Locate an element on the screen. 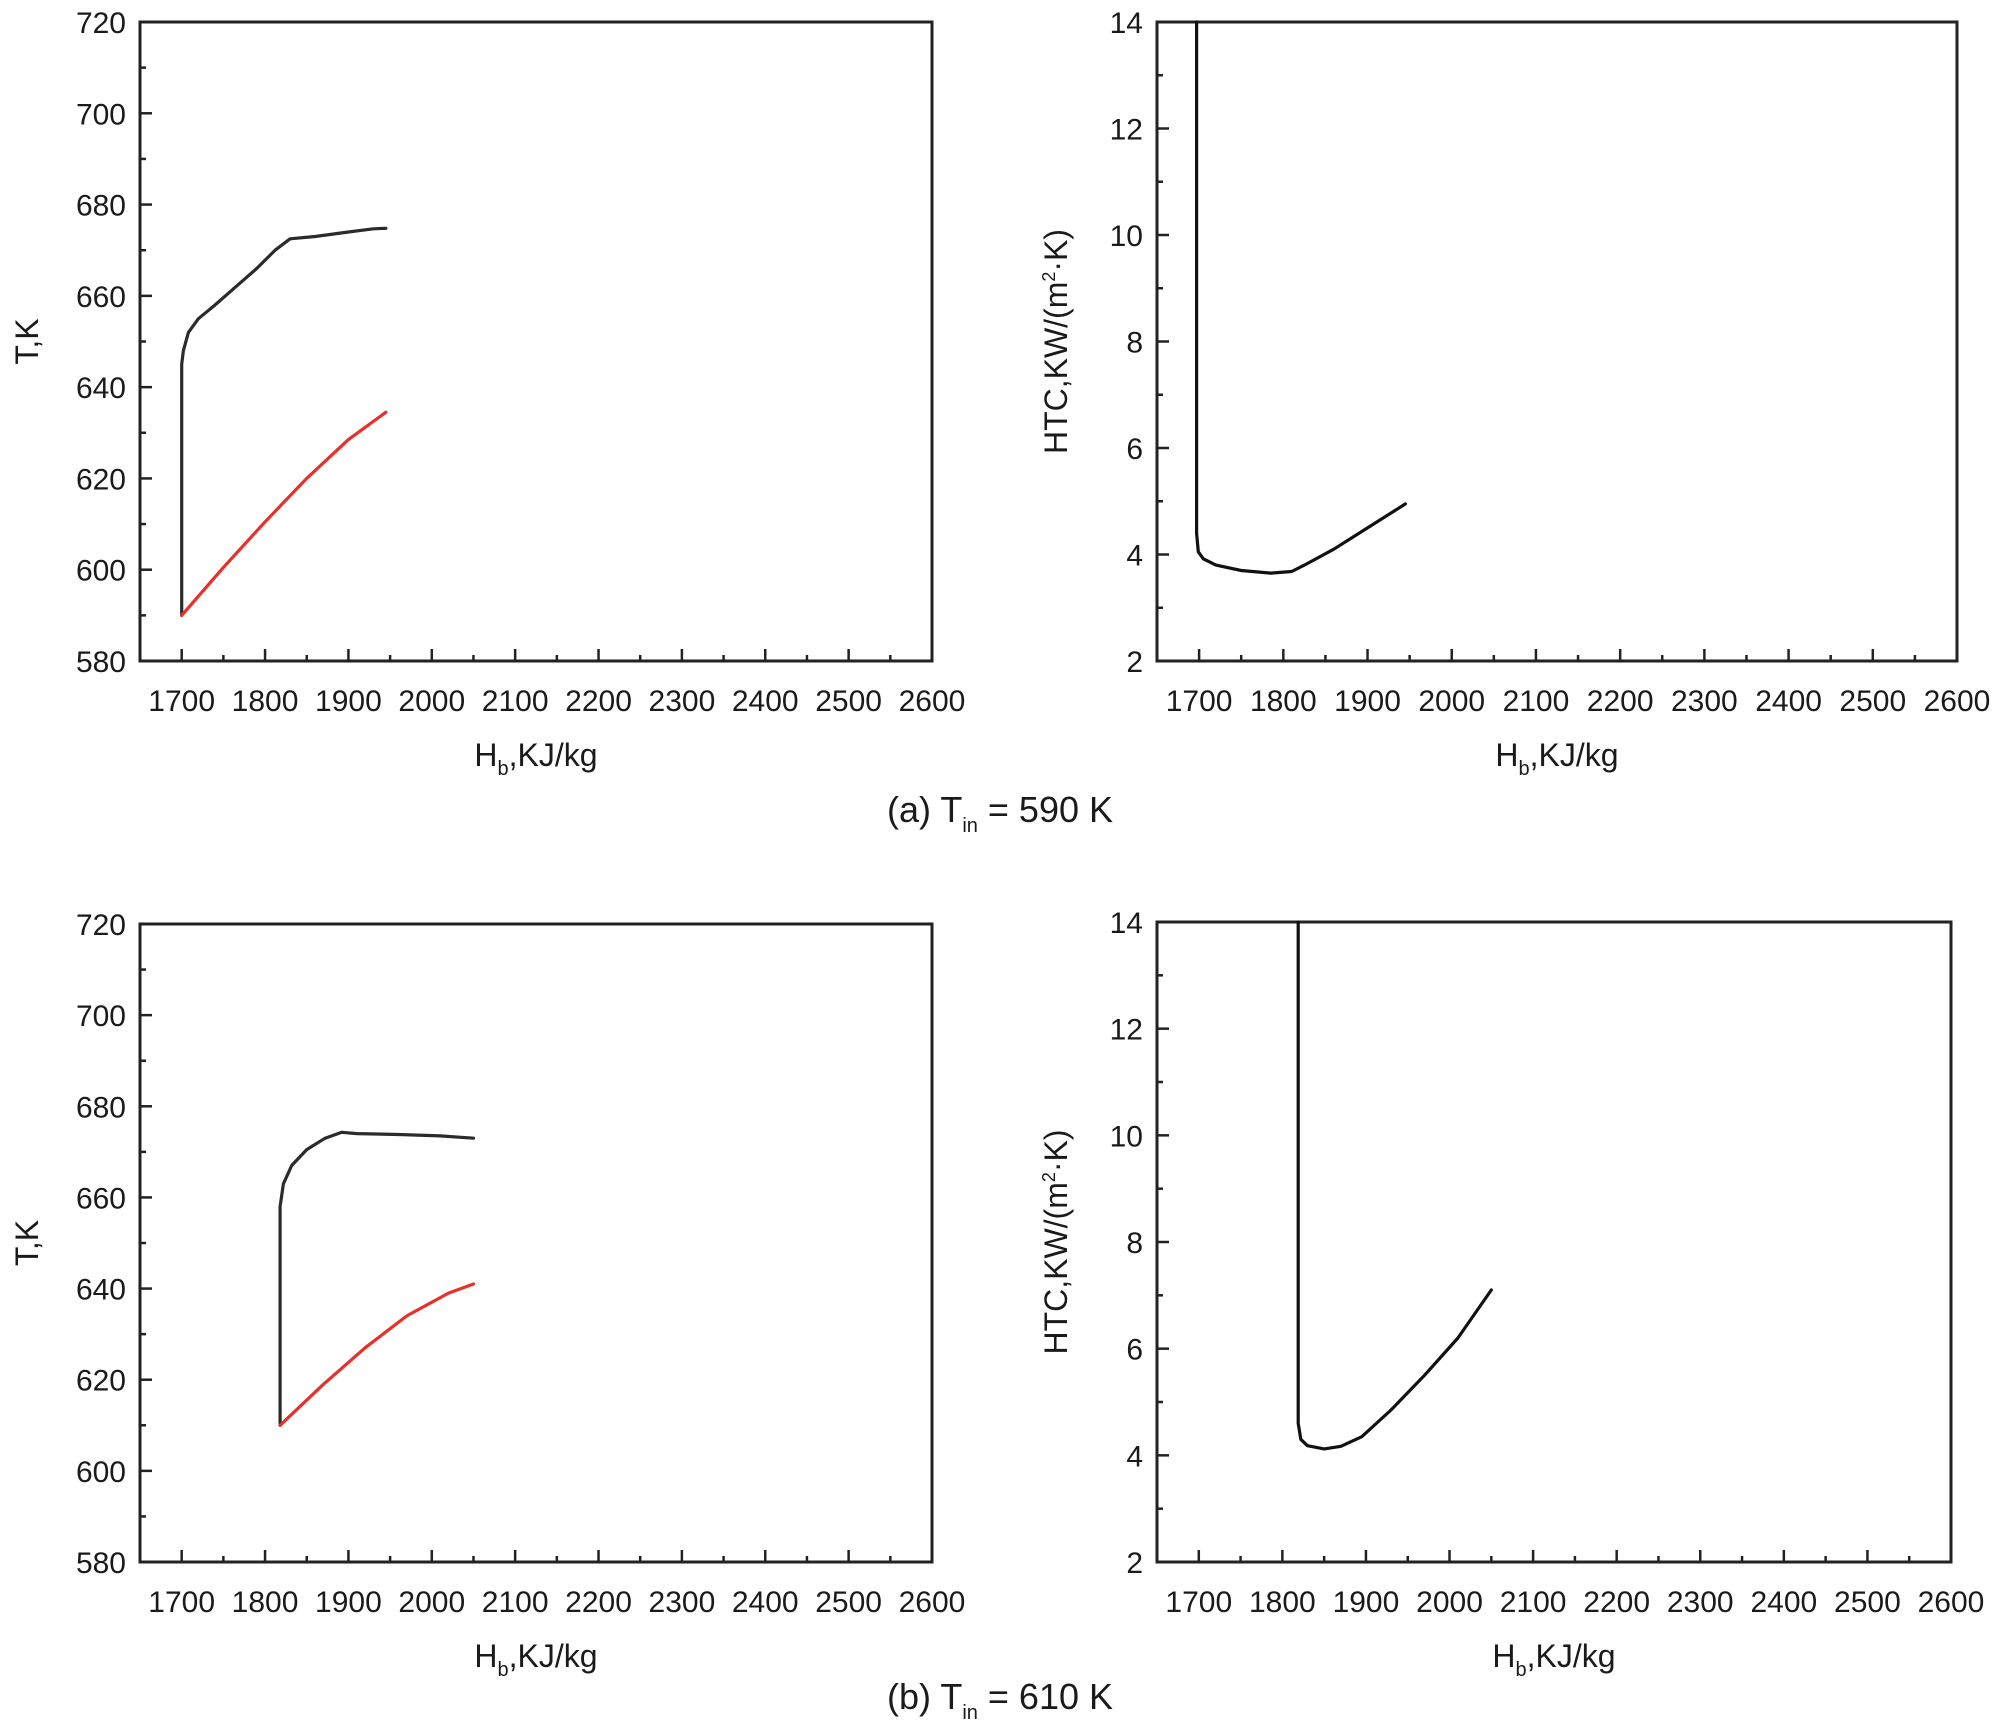 This screenshot has width=2000, height=1731. y-tick-label: 10 is located at coordinates (1126, 236).